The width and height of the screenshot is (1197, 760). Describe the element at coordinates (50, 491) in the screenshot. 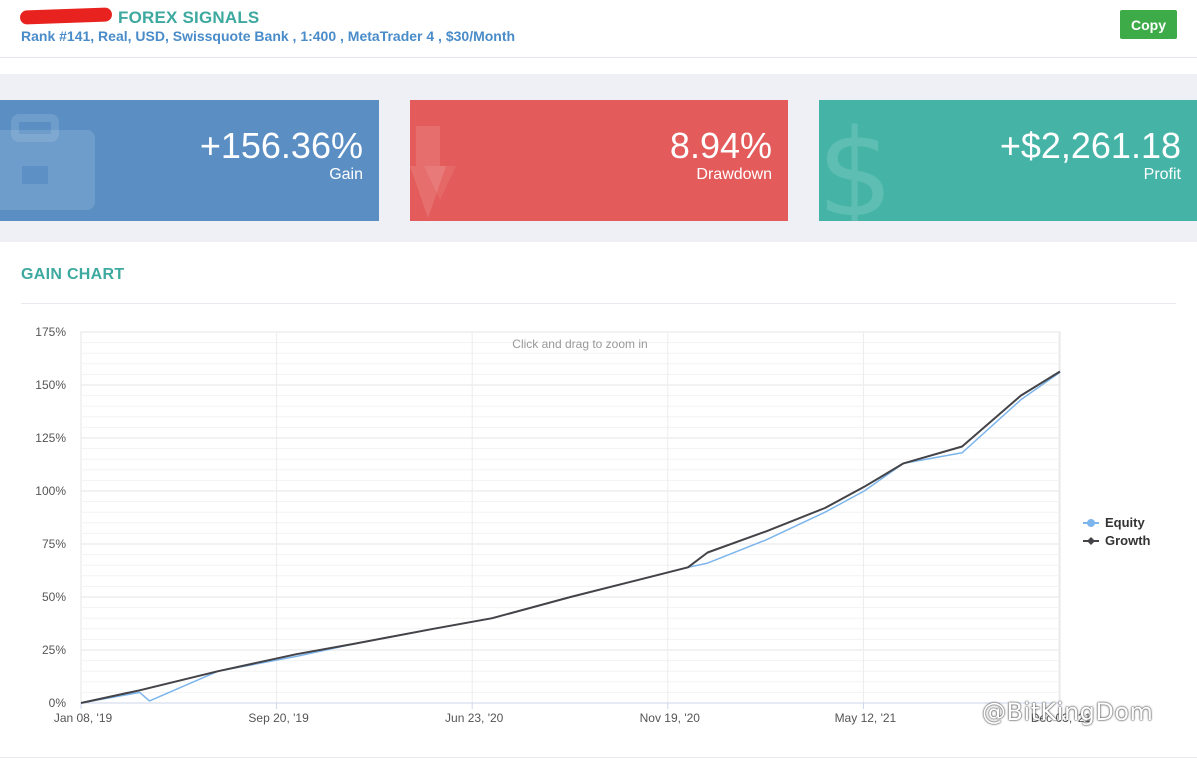

I see `y-tick-label: 100%` at that location.